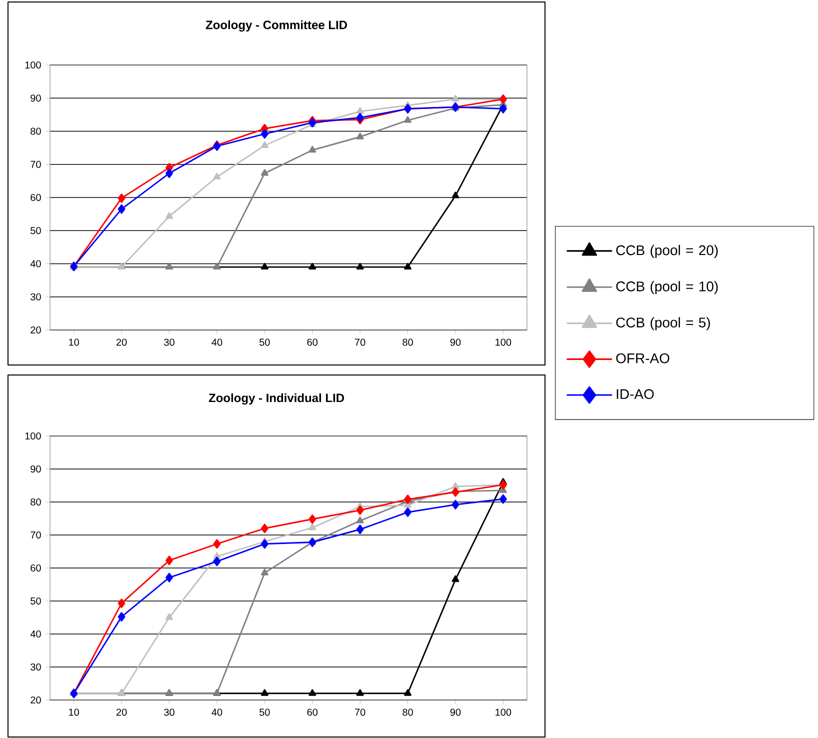 This screenshot has width=818, height=738. Describe the element at coordinates (667, 251) in the screenshot. I see `legend-label: CCB (pool = 20)` at that location.